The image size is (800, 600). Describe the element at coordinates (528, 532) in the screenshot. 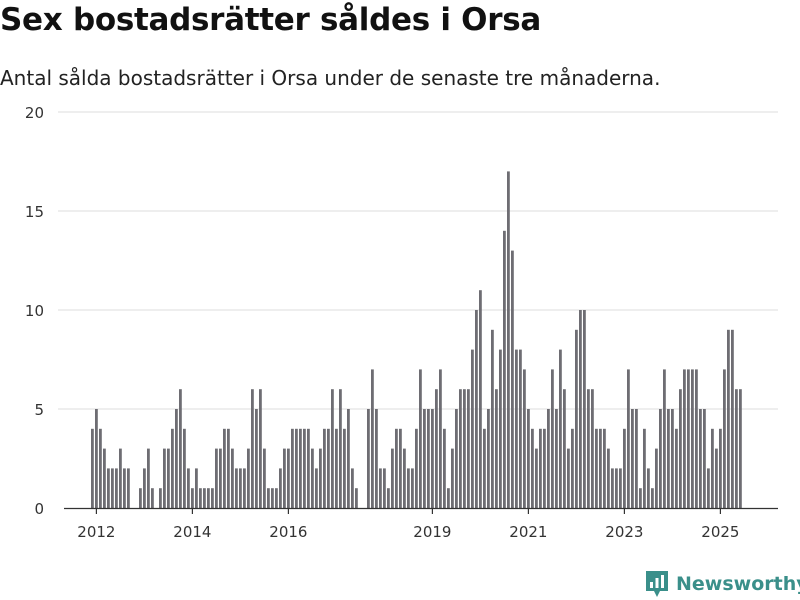

I see `x-tick-label: 2021` at that location.